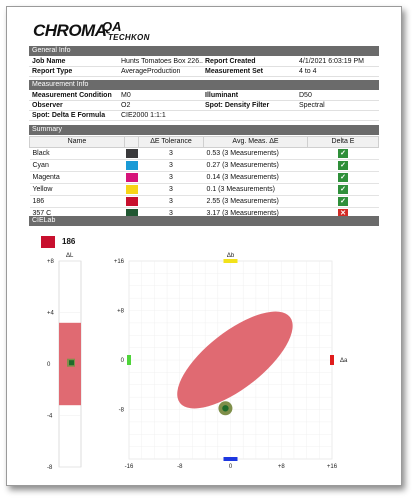 This screenshot has width=412, height=498. I want to click on general-info-header: General Info, so click(204, 51).